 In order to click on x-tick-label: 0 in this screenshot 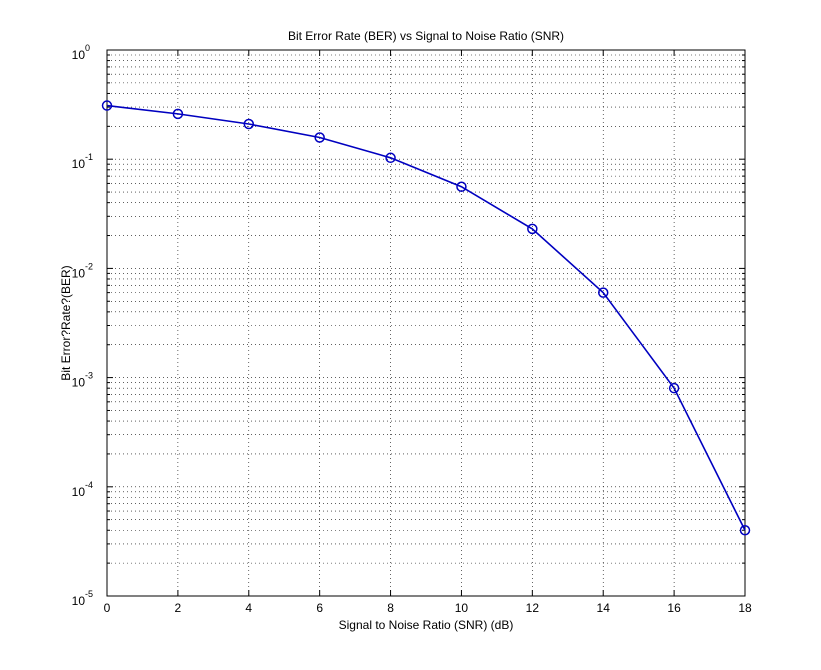, I will do `click(107, 608)`.